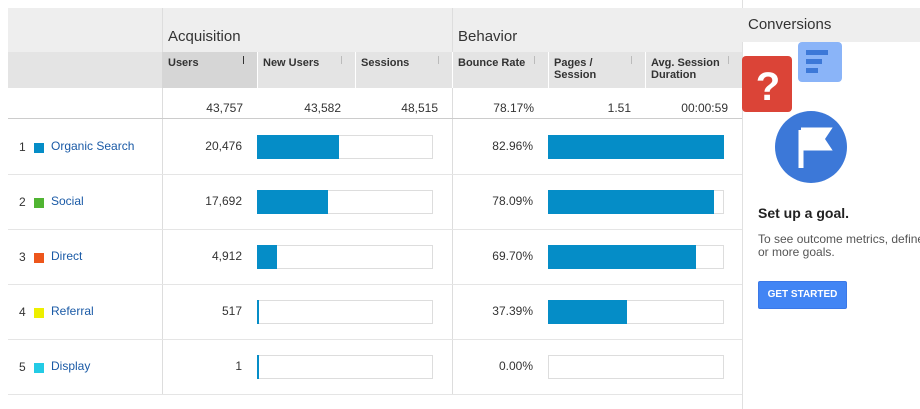  I want to click on users-value: 517, so click(231, 311).